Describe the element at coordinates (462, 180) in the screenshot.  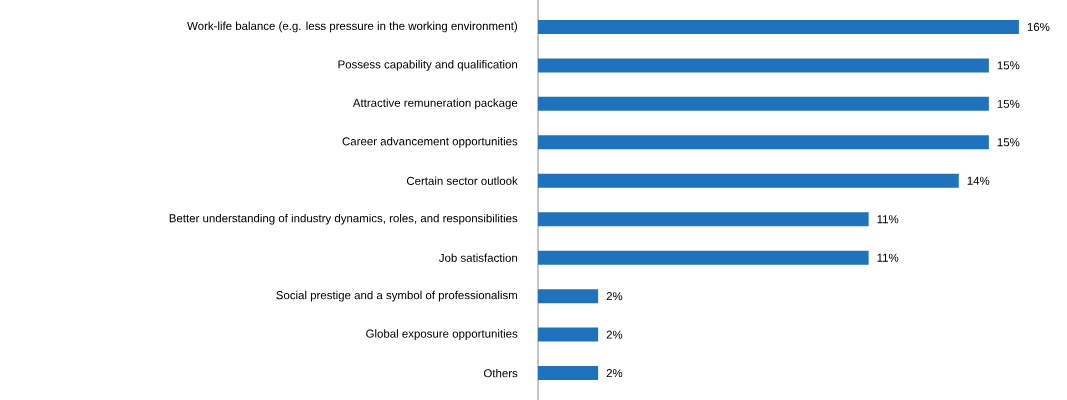
I see `y-tick-label: Certain sector outlook` at that location.